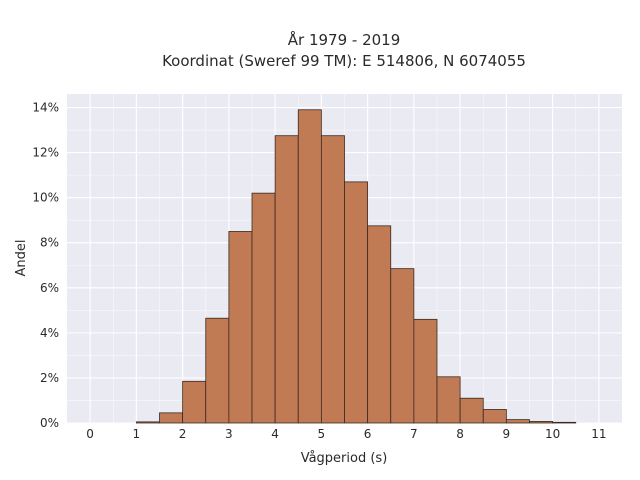  What do you see at coordinates (460, 434) in the screenshot?
I see `x-tick-label: 8` at bounding box center [460, 434].